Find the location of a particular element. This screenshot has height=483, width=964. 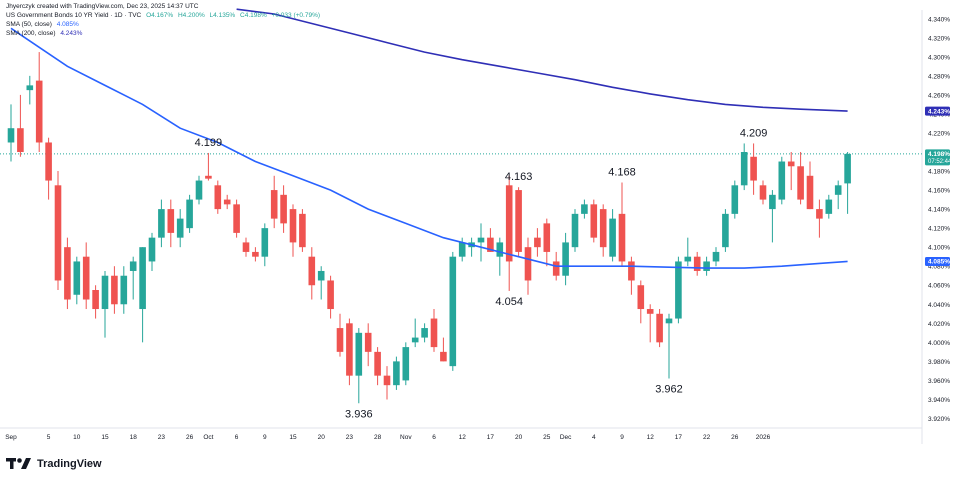

tradingview-brand: TradingView is located at coordinates (54, 464).